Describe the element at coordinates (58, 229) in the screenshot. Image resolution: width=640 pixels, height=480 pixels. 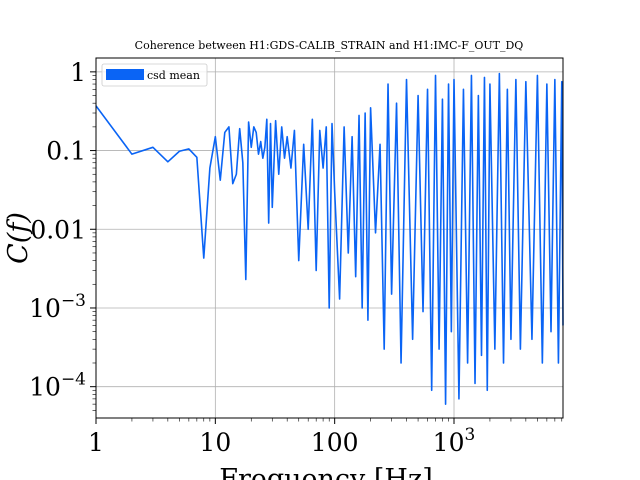
I see `y-tick-label: 0.01` at that location.